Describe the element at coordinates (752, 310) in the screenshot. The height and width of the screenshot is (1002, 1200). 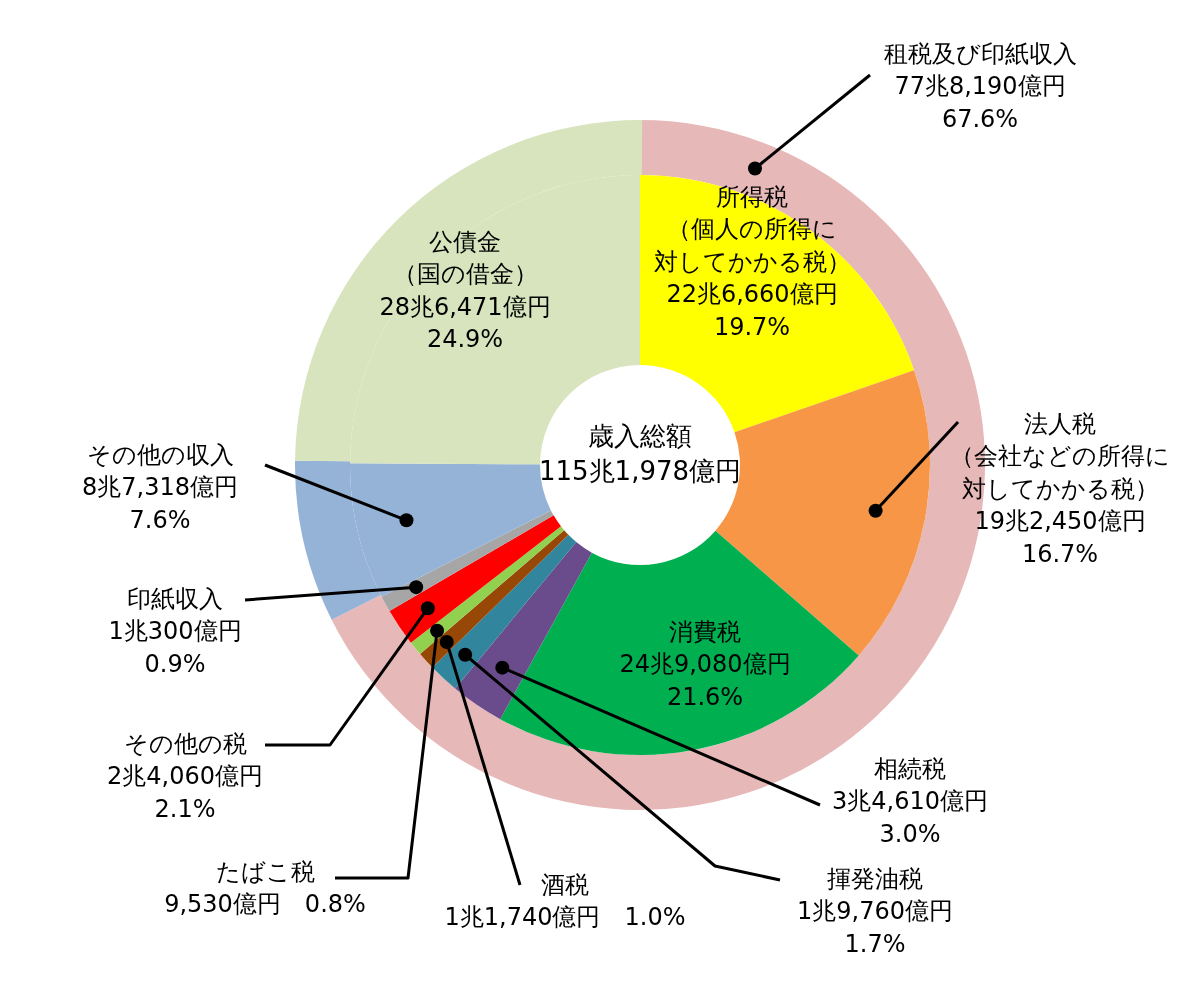
I see `data-label: 22兆6,660億円 19.7%` at that location.